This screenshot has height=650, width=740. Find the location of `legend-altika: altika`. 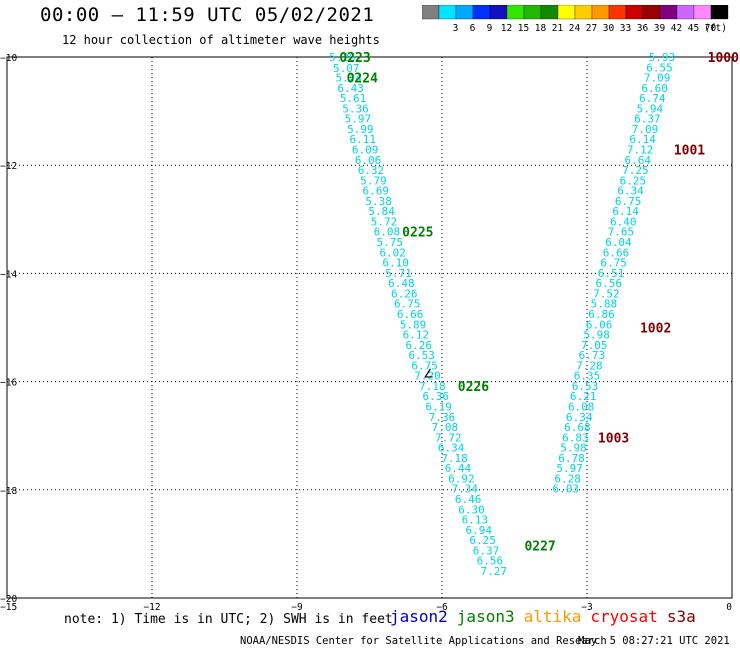

legend-altika: altika is located at coordinates (552, 616).